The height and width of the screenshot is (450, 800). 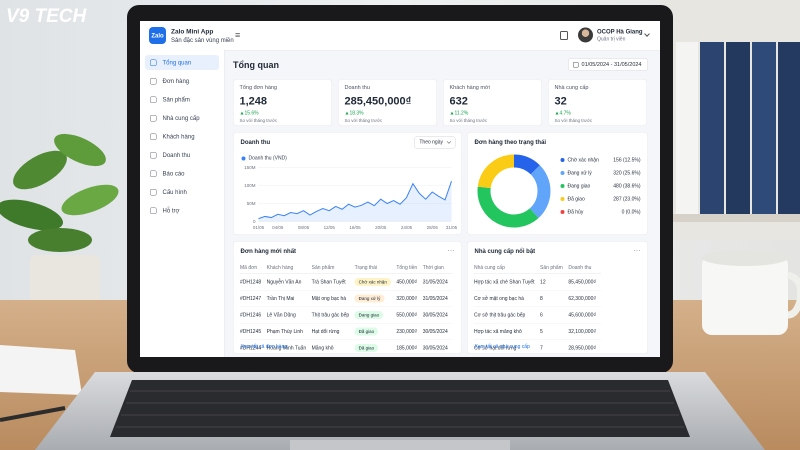 I want to click on cell: Đã giao, so click(x=375, y=348).